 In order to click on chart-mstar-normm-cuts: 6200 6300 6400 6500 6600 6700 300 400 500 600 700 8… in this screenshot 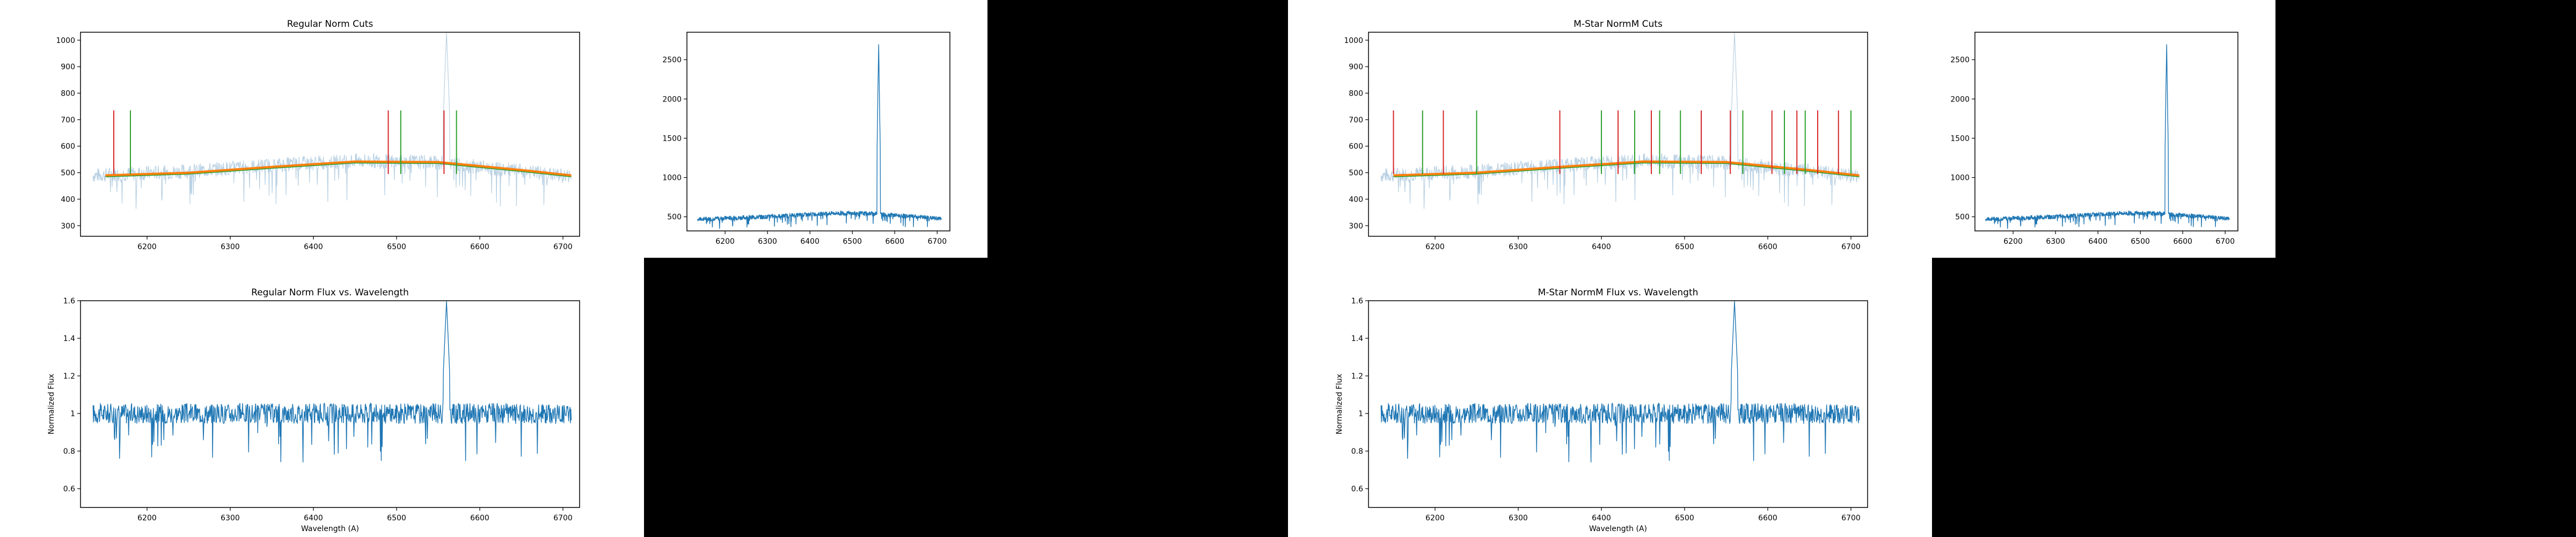, I will do `click(1606, 135)`.